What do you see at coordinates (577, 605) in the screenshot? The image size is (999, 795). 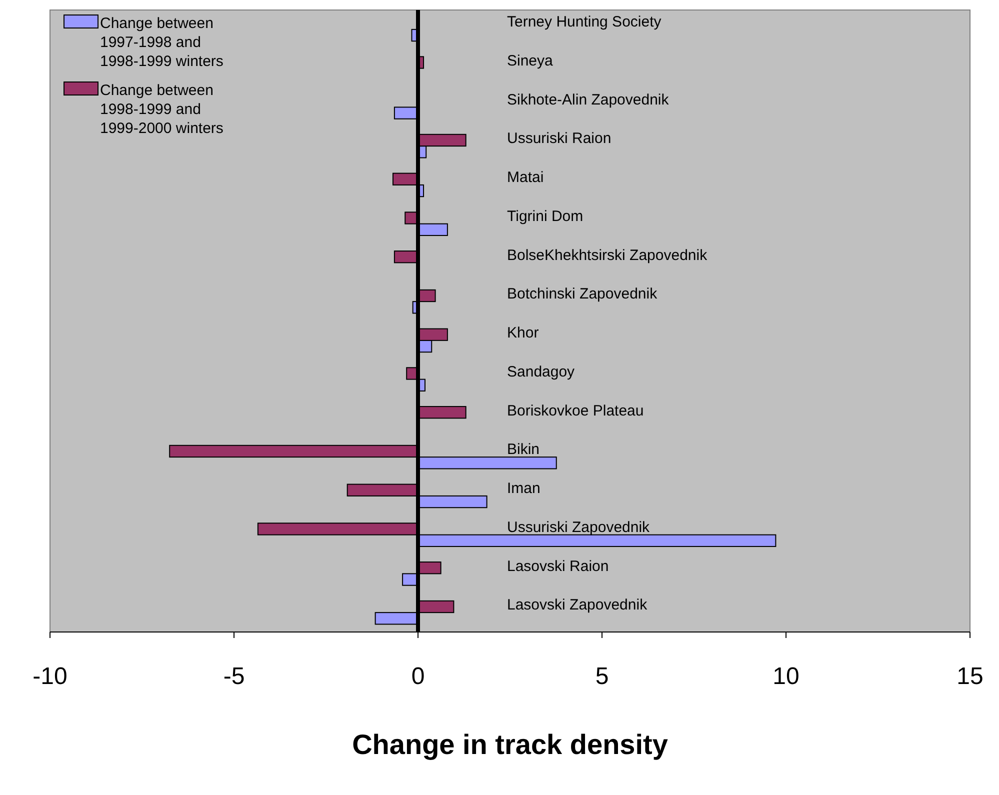 I see `y-tick-label: Lasovski Zapovednik` at bounding box center [577, 605].